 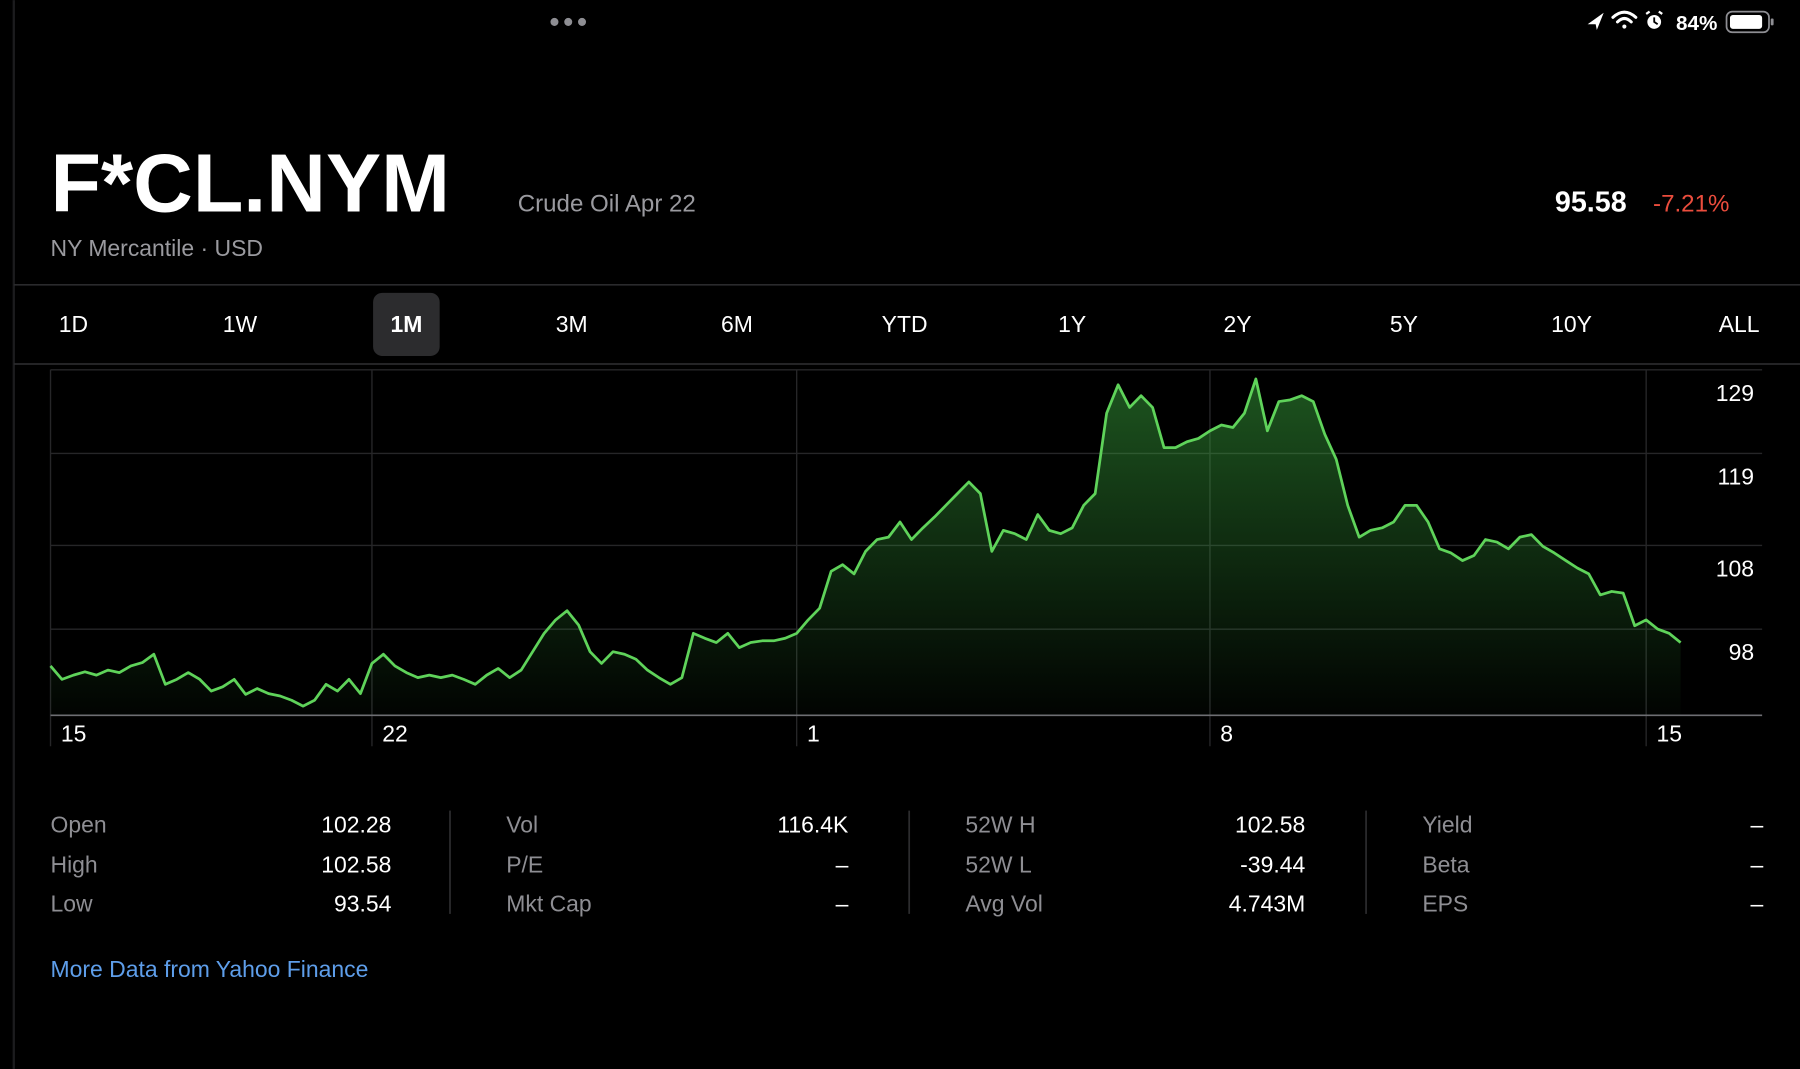 I want to click on stat-value: -39.44, so click(x=1272, y=865).